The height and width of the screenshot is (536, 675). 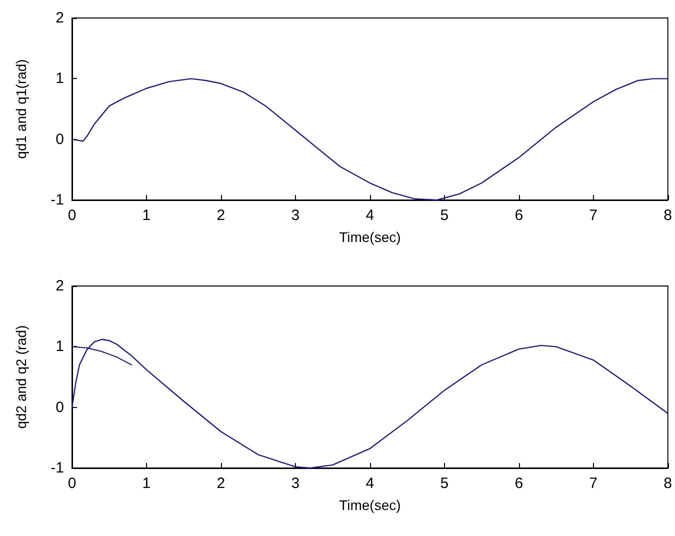 I want to click on y-axis-title: qd1 and q1(rad), so click(x=21, y=109).